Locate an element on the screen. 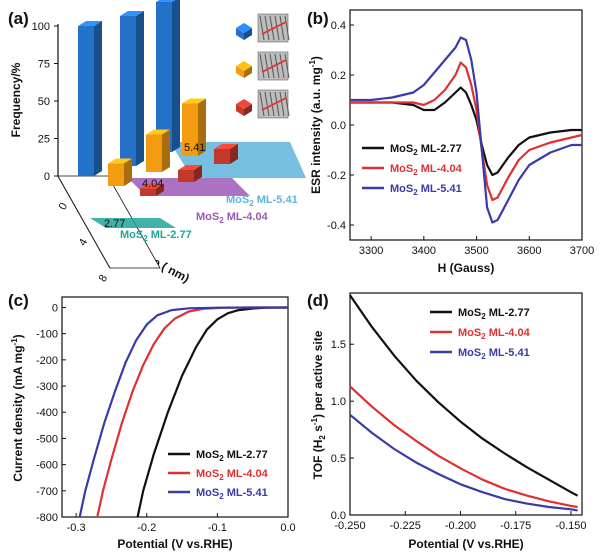 The image size is (600, 560). ytick-label: 0.2 is located at coordinates (338, 76).